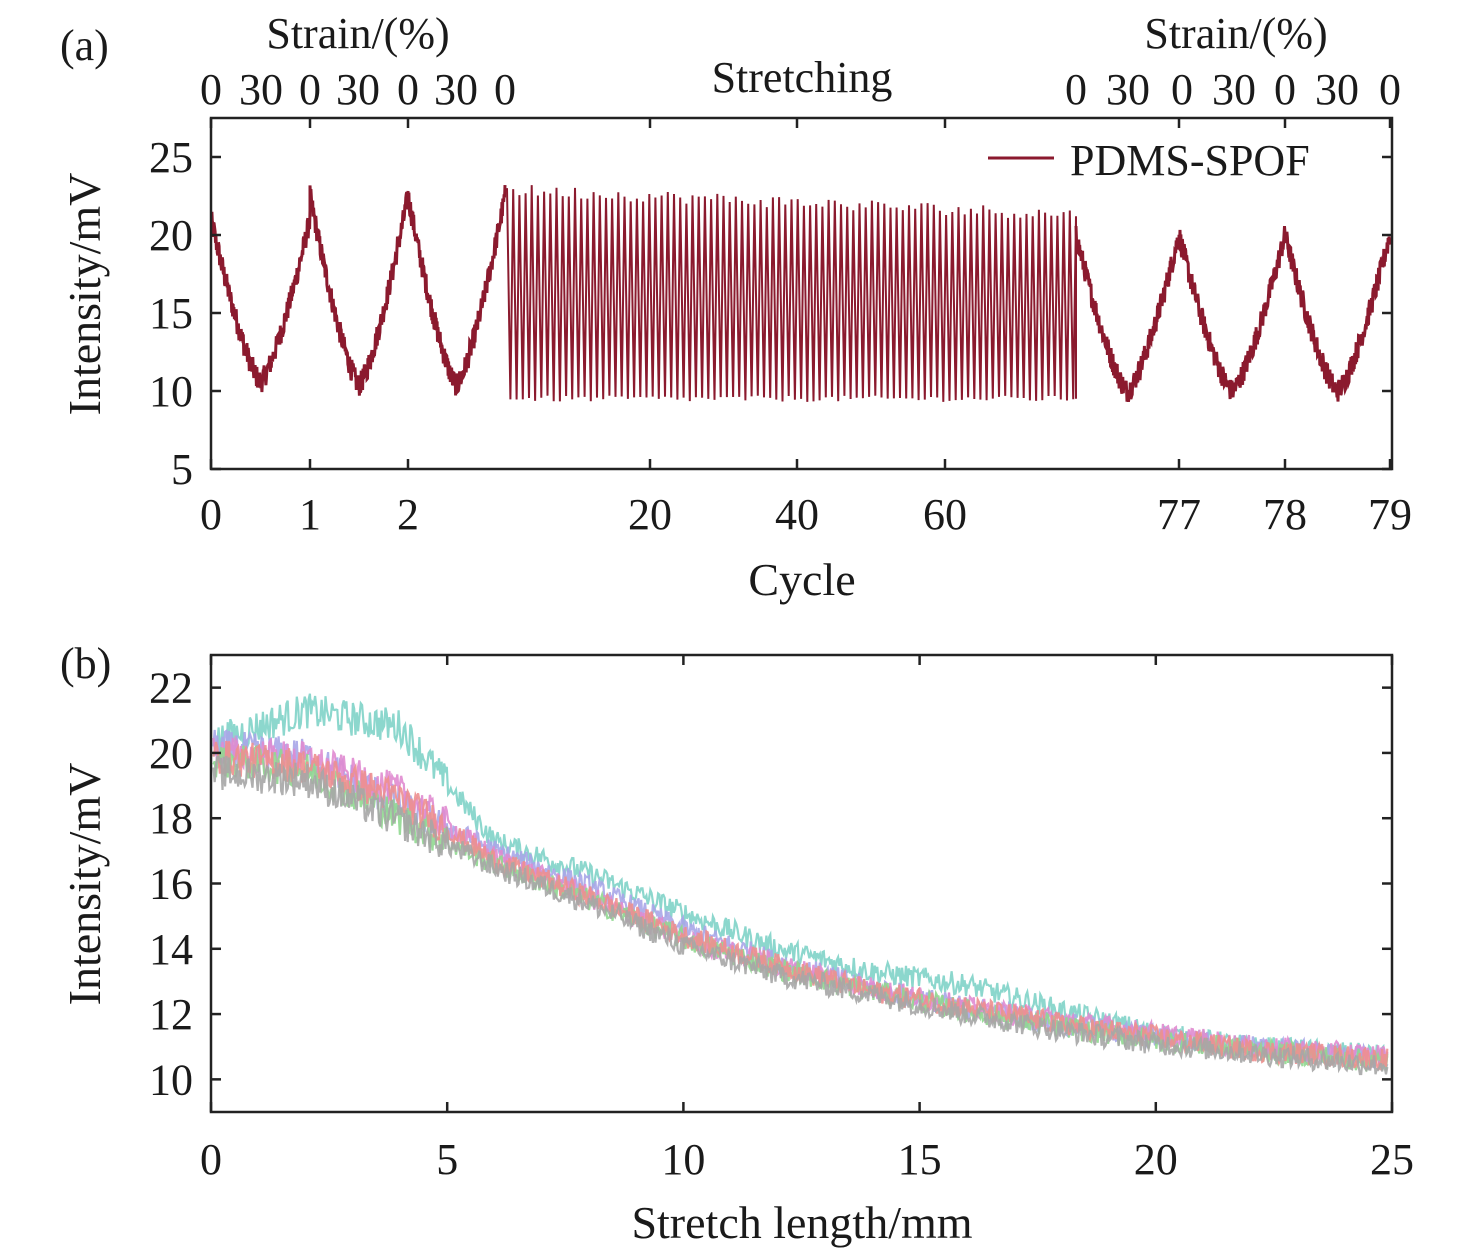 This screenshot has width=1476, height=1255. Describe the element at coordinates (261, 89) in the screenshot. I see `top-tick-left-2: 30` at that location.